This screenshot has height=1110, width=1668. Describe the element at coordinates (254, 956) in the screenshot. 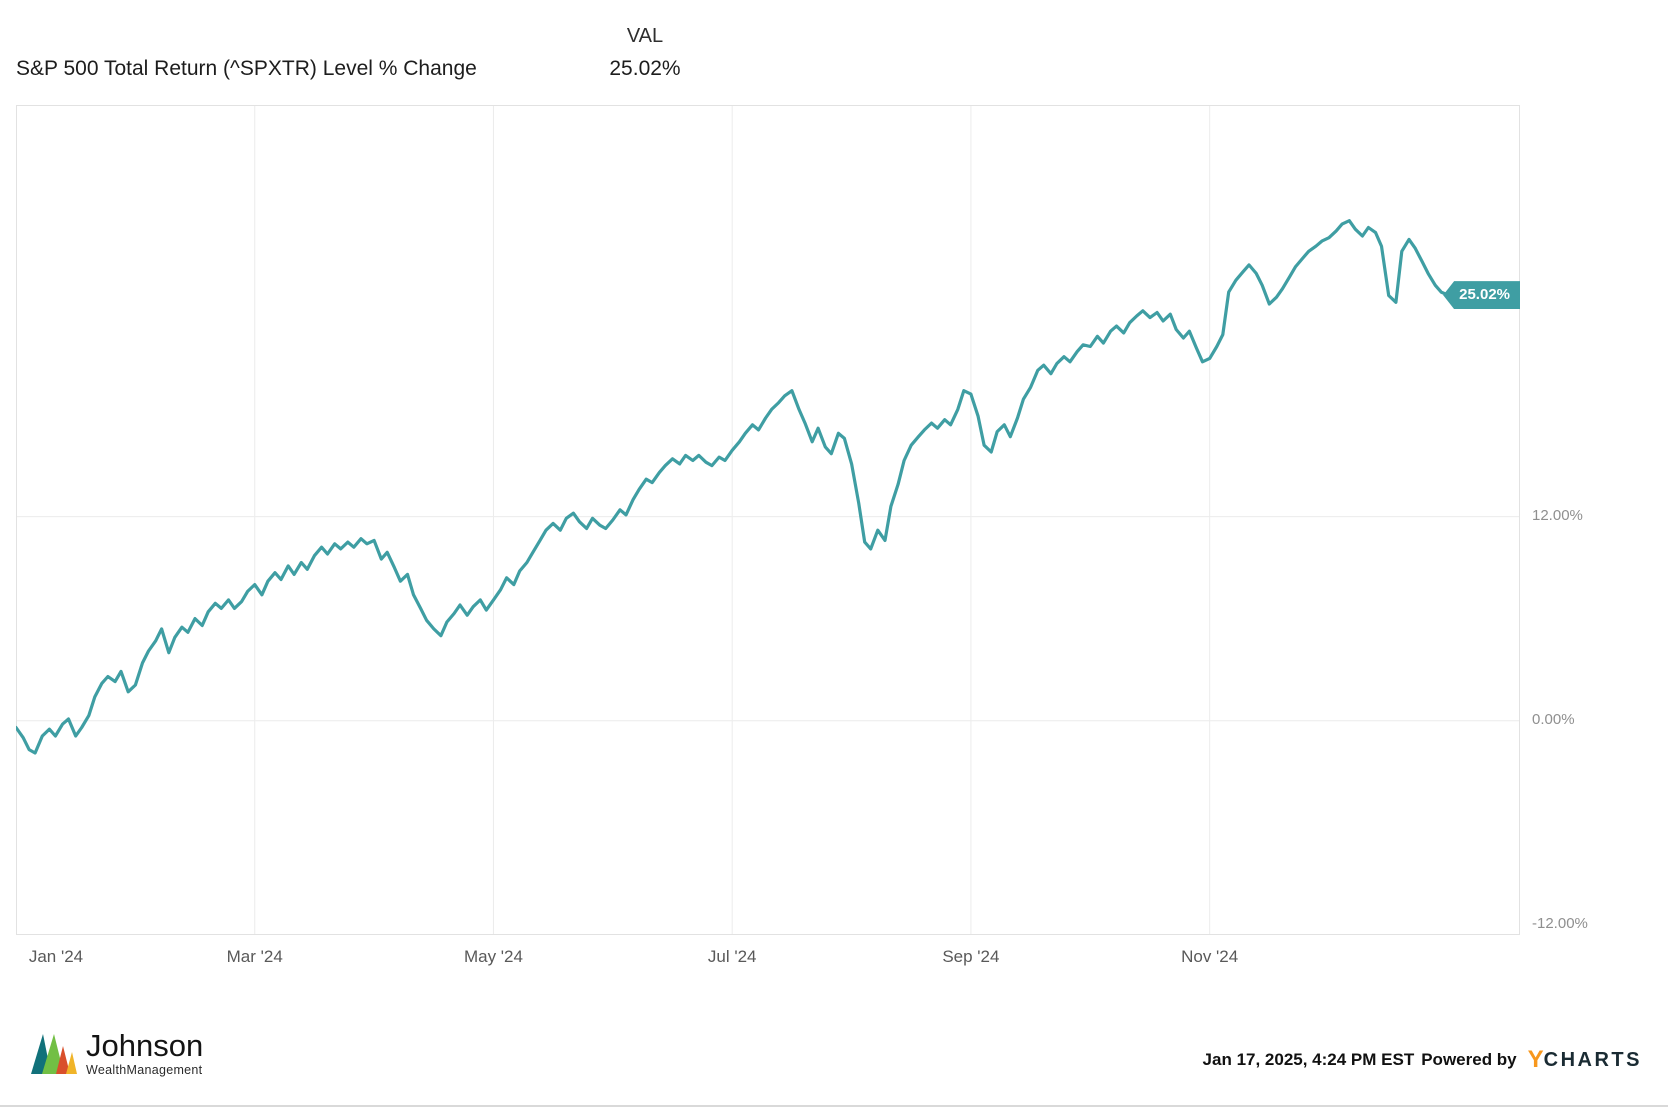

I see `x-axis-label: Mar '24` at that location.